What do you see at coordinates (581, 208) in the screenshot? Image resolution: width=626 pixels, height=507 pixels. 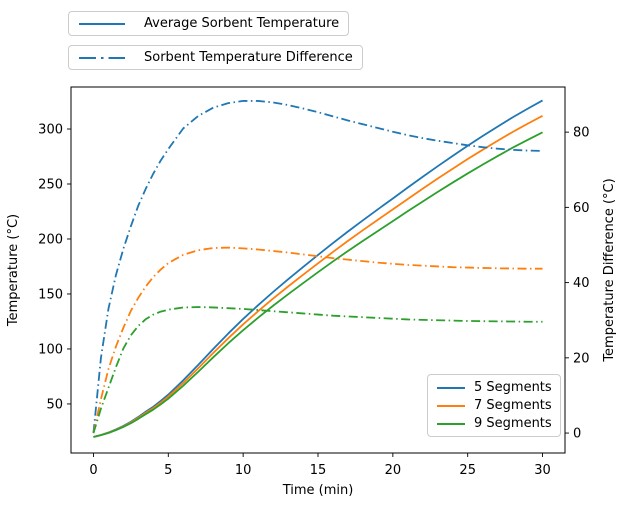 I see `y-tick-label-right: 60` at bounding box center [581, 208].